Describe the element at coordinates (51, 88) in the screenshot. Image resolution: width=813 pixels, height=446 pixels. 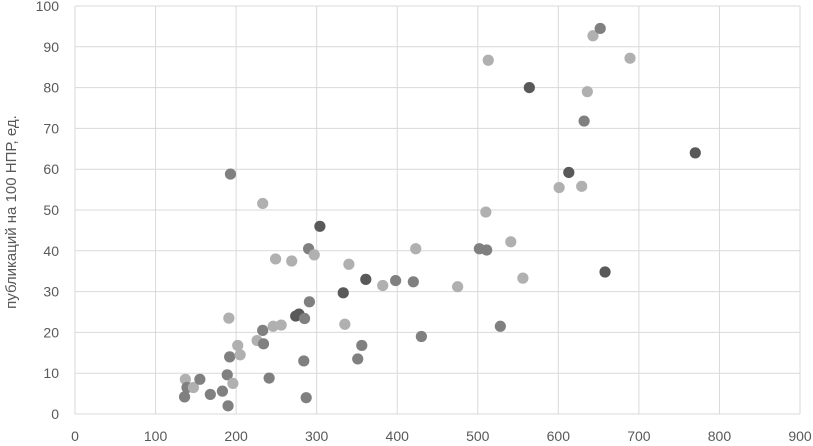
I see `y-tick-label: 80` at that location.